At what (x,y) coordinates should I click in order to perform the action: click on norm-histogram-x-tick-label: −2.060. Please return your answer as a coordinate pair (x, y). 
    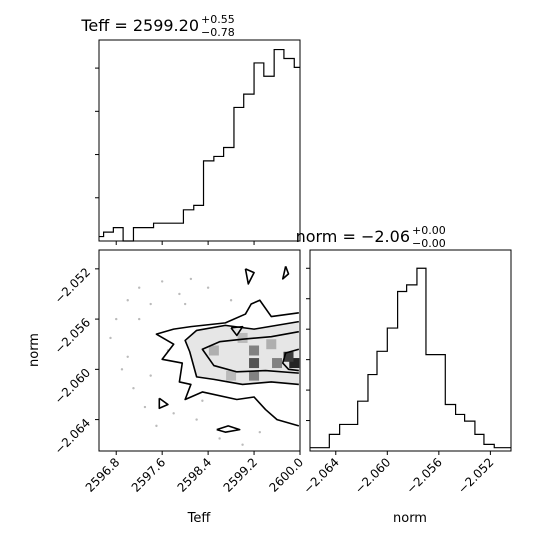
    Looking at the image, I should click on (372, 475).